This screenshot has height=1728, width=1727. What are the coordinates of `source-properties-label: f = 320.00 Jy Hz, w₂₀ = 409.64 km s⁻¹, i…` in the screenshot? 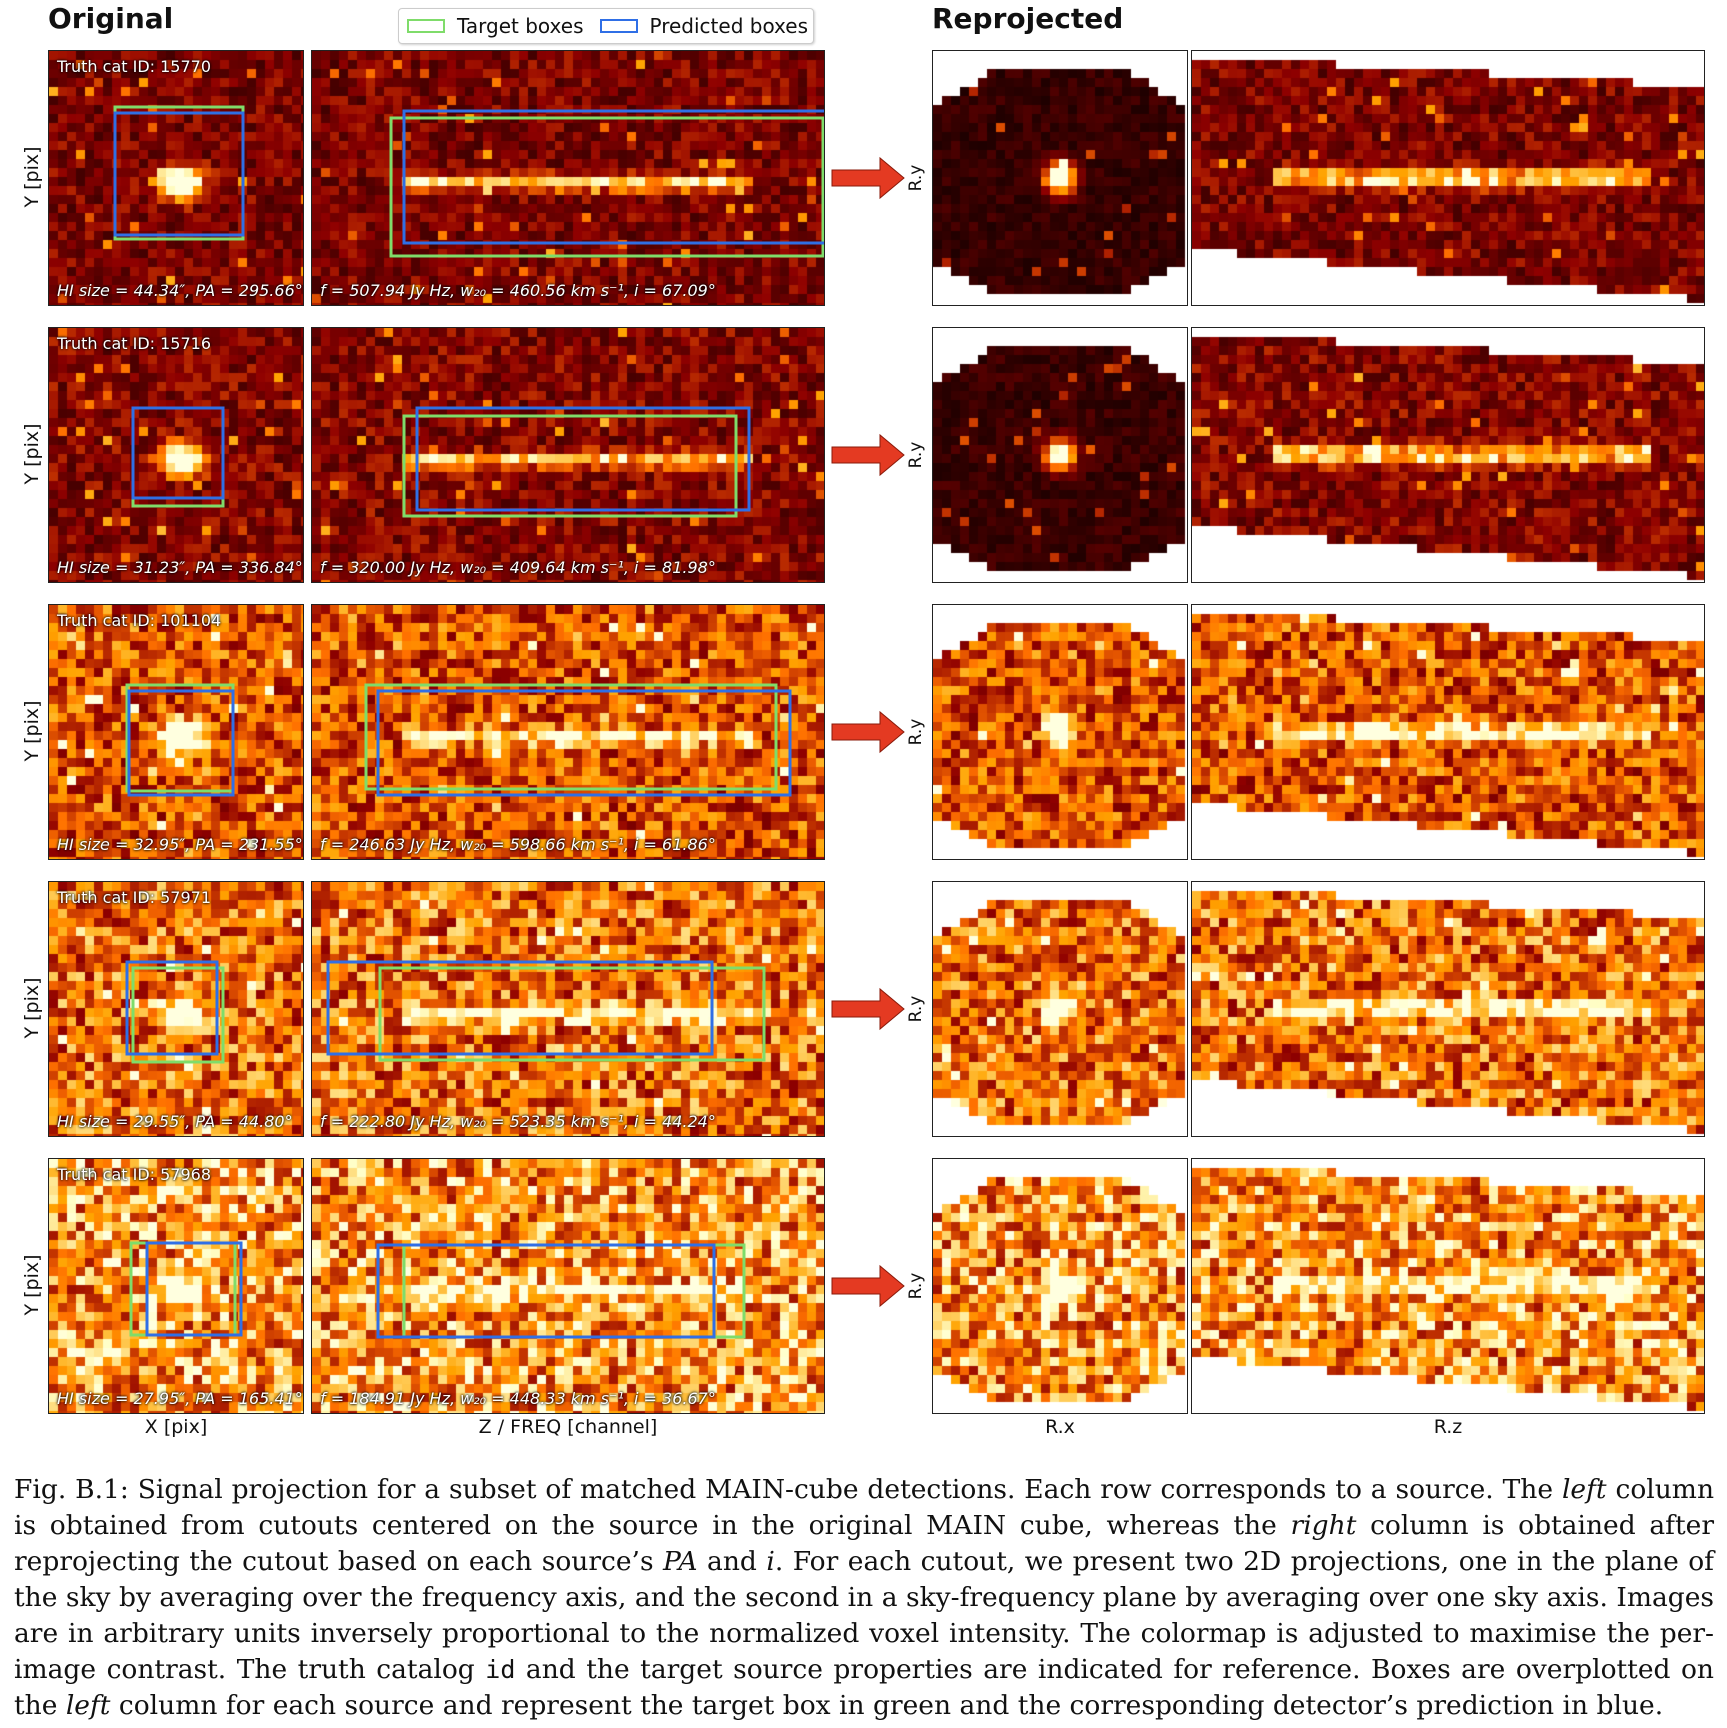 It's located at (518, 567).